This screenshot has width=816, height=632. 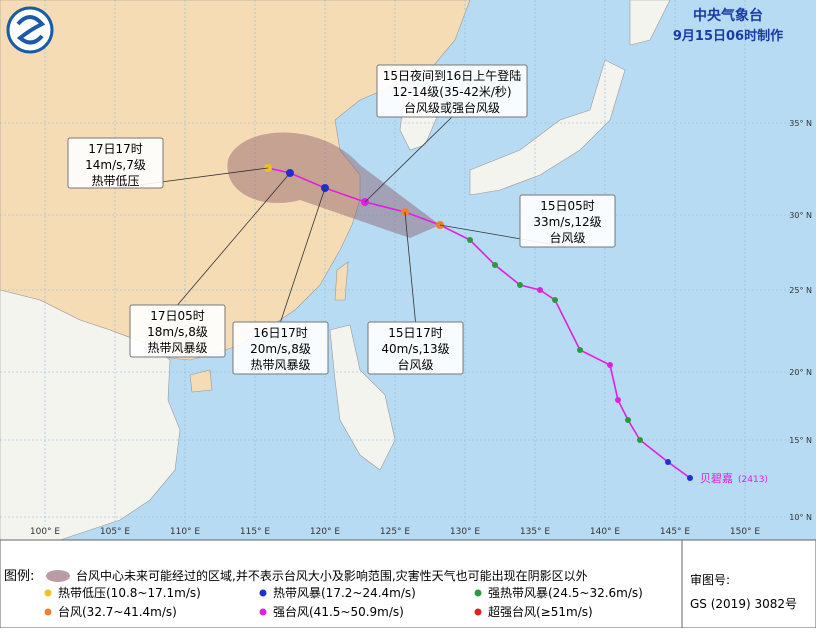 What do you see at coordinates (800, 215) in the screenshot?
I see `lat-label: 30° N` at bounding box center [800, 215].